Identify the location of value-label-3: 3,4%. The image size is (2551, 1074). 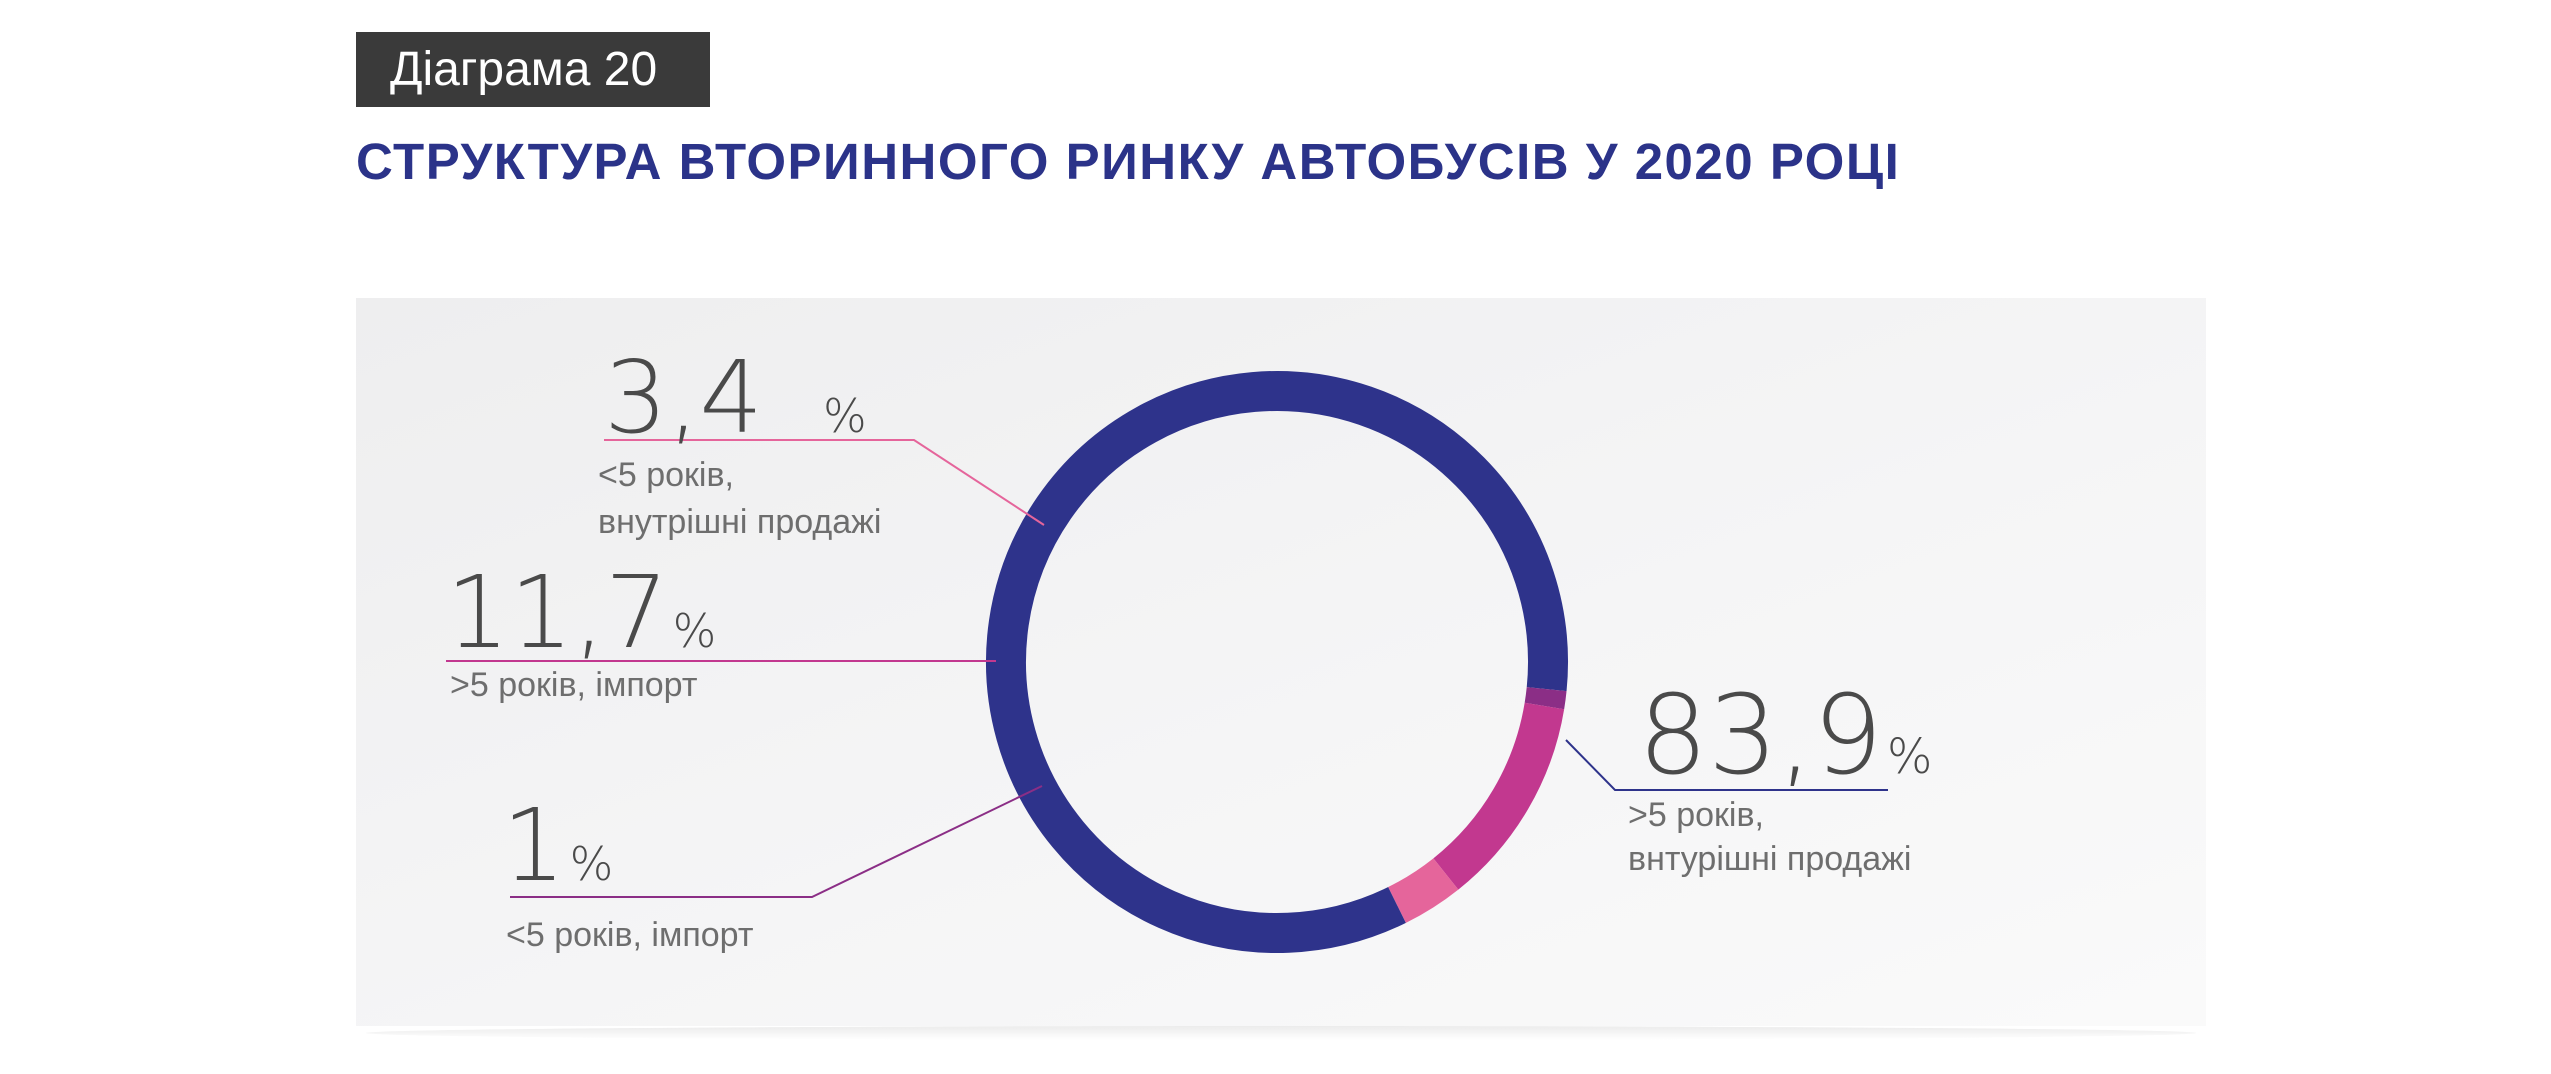
(735, 397).